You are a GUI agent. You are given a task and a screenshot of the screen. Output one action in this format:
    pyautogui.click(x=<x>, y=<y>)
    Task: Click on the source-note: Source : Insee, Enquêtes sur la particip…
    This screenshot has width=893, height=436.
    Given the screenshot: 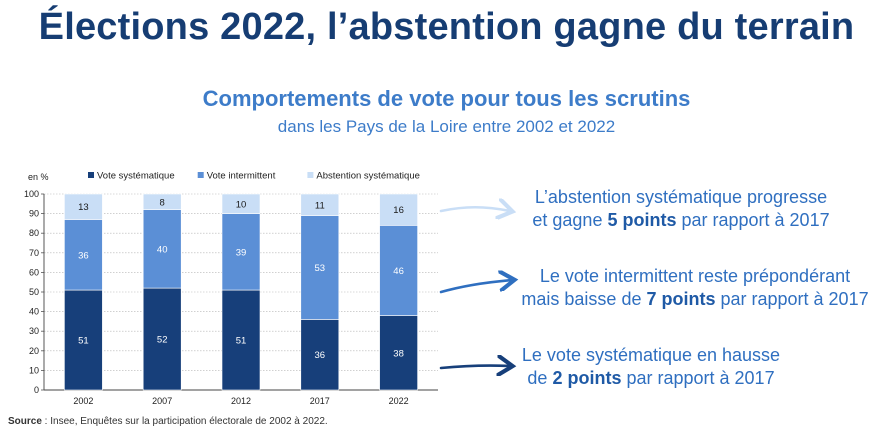 What is the action you would take?
    pyautogui.click(x=168, y=421)
    